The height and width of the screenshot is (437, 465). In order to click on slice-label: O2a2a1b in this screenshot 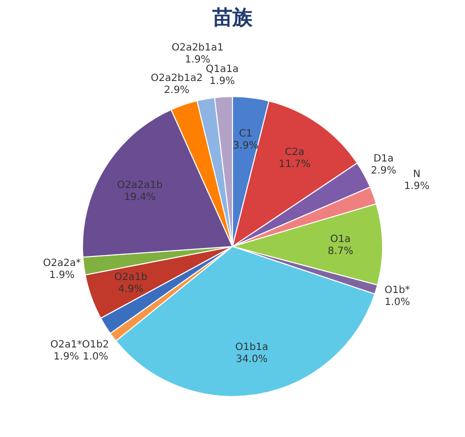, I will do `click(140, 186)`.